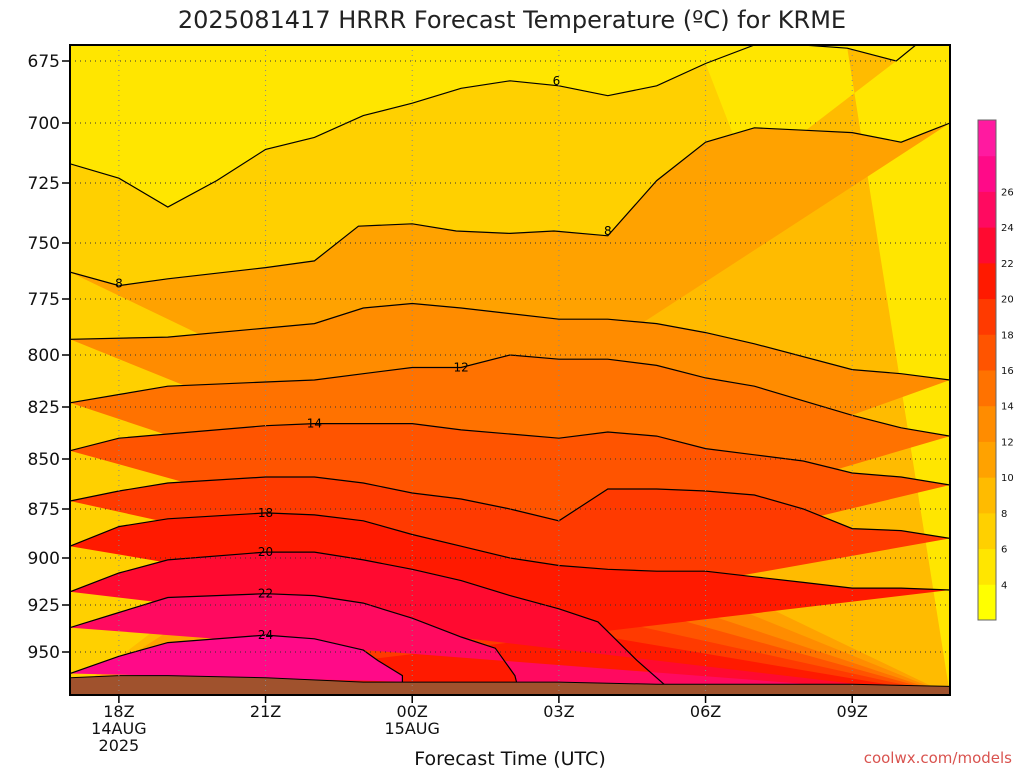 The width and height of the screenshot is (1024, 768). I want to click on ytick-label-925: 925, so click(44, 606).